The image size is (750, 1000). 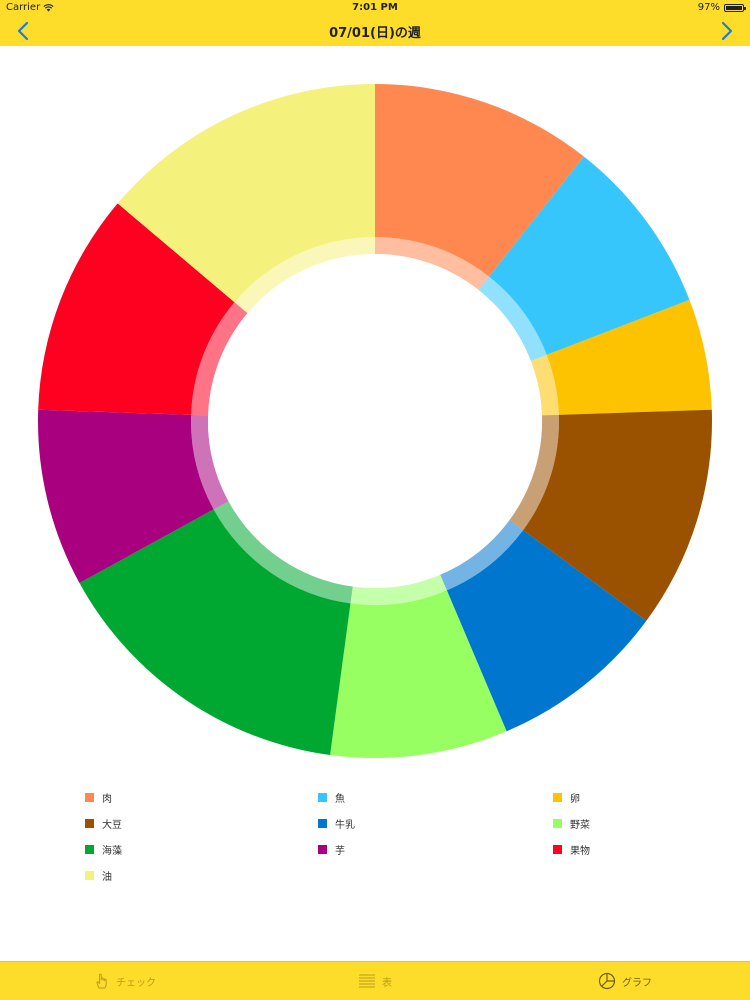 I want to click on navigation-bar: 07/01(日)の週, so click(x=375, y=31).